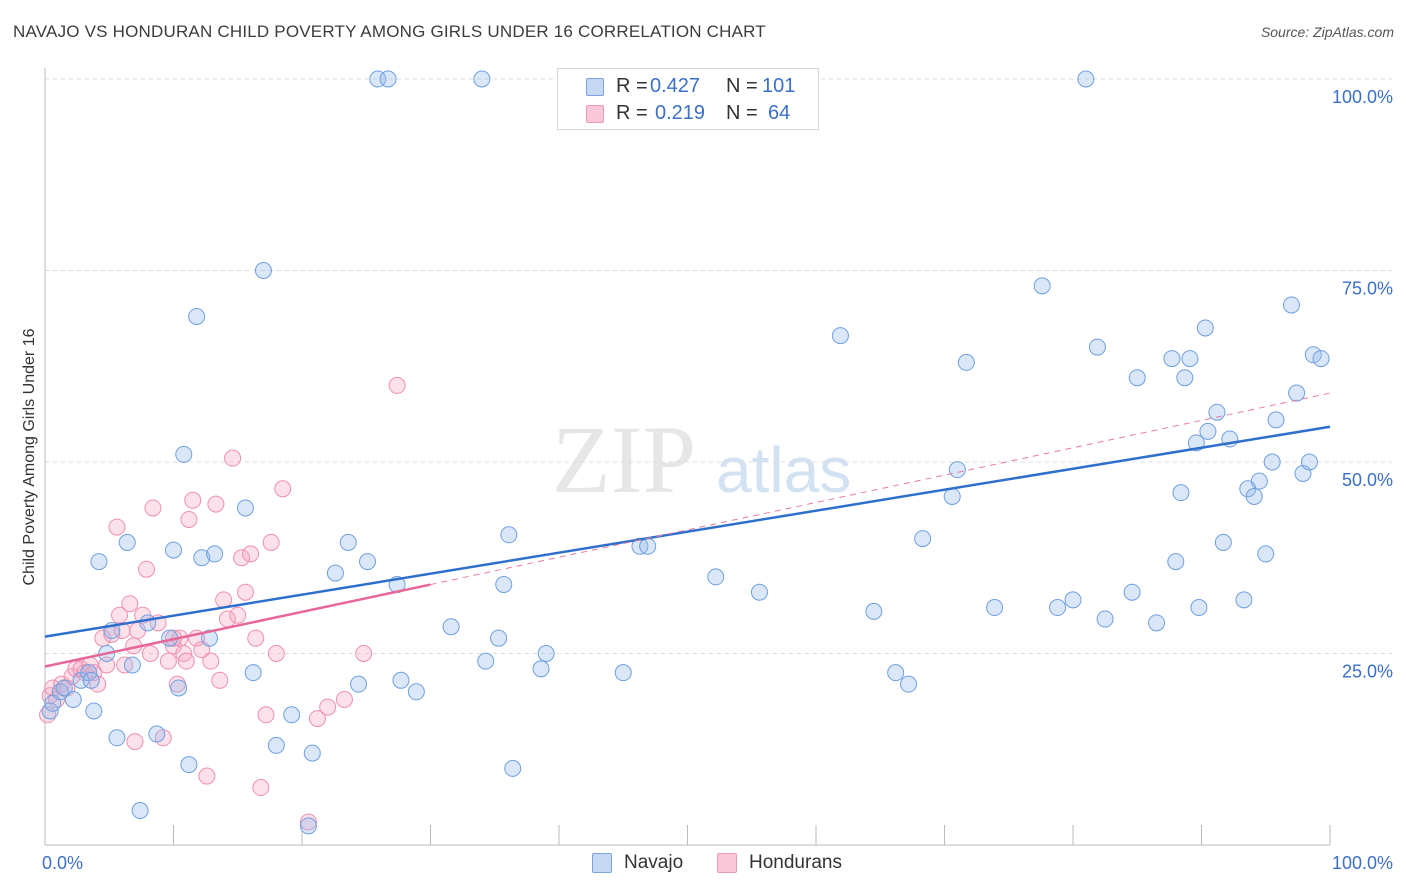 Image resolution: width=1406 pixels, height=892 pixels. I want to click on r-value: 0.219, so click(680, 113).